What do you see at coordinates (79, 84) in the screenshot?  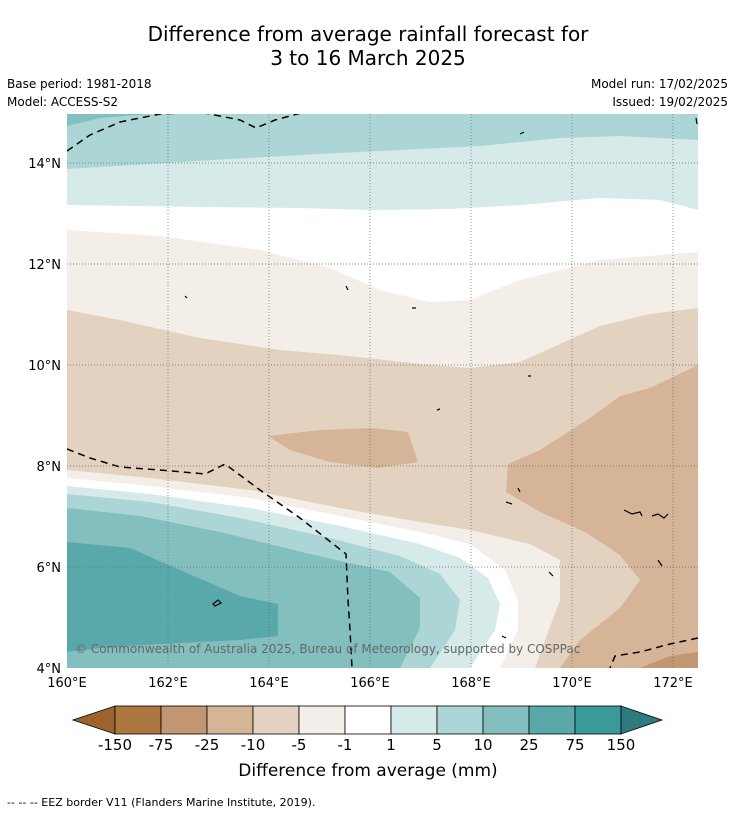 I see `base-period: Base period: 1981-2018` at bounding box center [79, 84].